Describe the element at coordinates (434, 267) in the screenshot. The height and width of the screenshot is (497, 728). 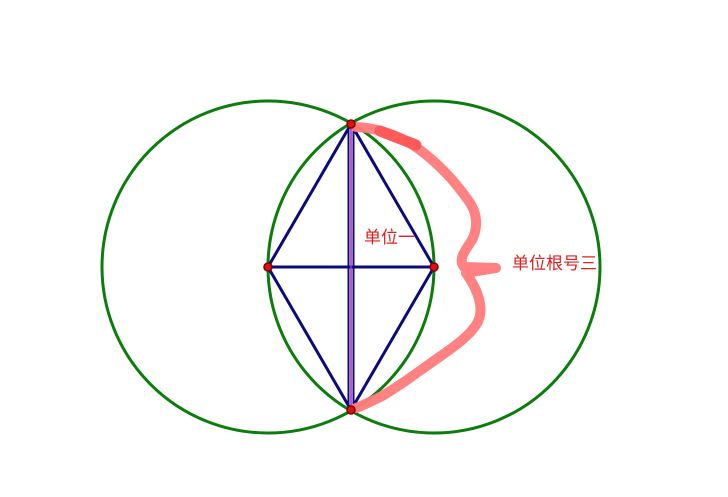
I see `point-right-center` at that location.